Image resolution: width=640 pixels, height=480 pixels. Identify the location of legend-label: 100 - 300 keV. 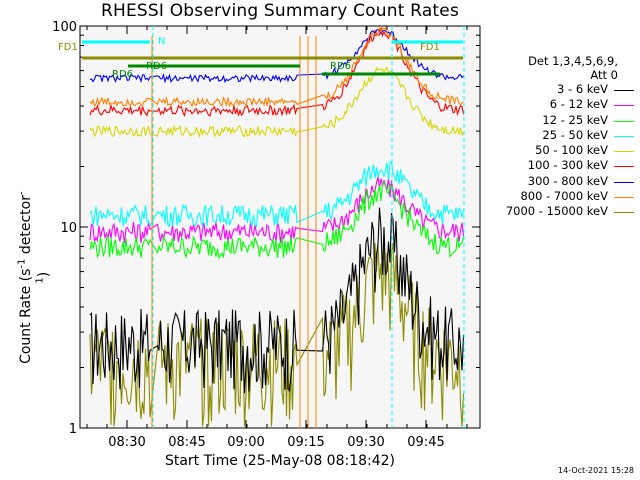
(567, 165).